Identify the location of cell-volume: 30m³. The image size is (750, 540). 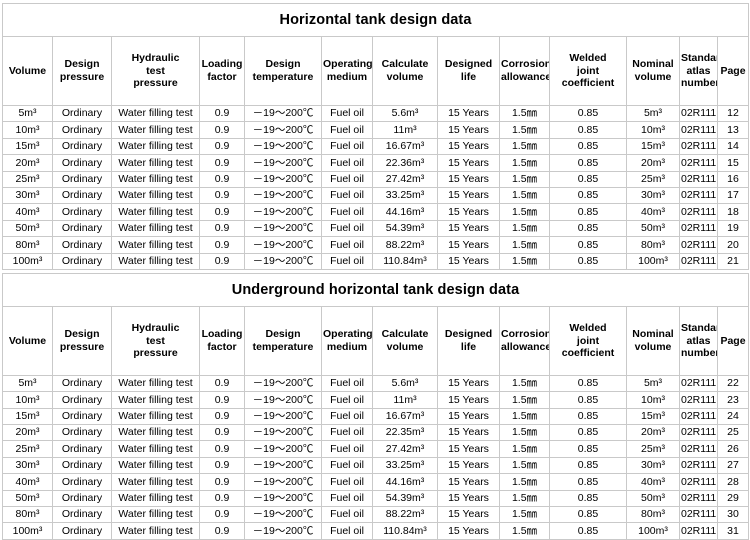
(27, 195).